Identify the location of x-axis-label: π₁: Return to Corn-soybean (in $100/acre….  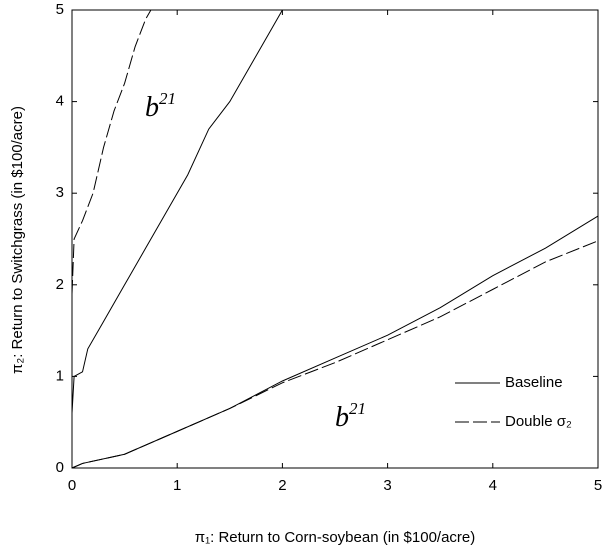
(335, 537).